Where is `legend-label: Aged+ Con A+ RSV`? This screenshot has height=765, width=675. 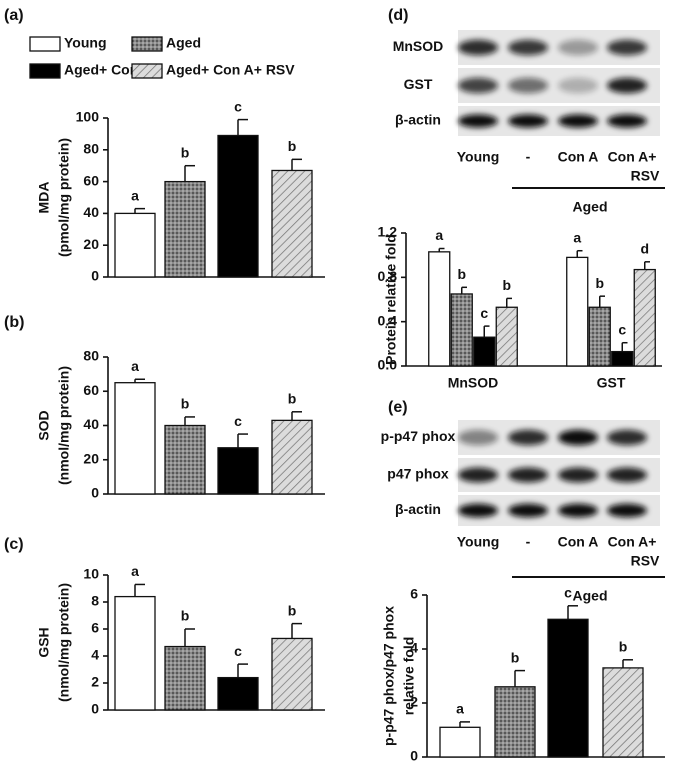
legend-label: Aged+ Con A+ RSV is located at coordinates (230, 70).